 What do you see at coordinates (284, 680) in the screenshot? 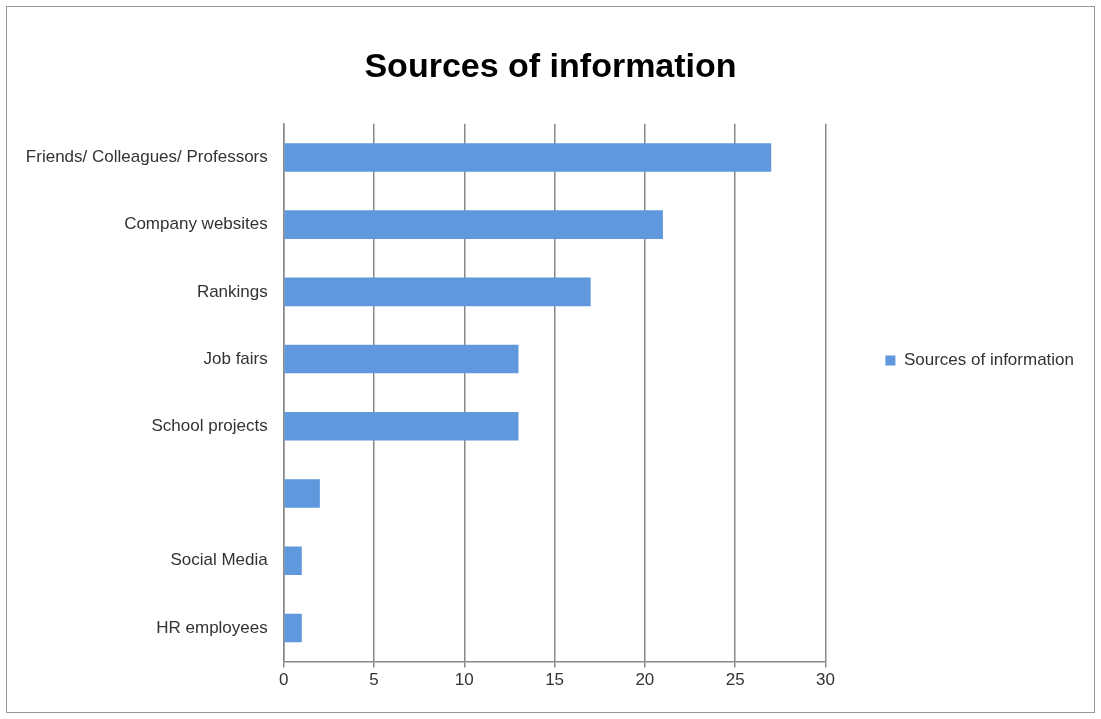
I see `x-tick-label: 0` at bounding box center [284, 680].